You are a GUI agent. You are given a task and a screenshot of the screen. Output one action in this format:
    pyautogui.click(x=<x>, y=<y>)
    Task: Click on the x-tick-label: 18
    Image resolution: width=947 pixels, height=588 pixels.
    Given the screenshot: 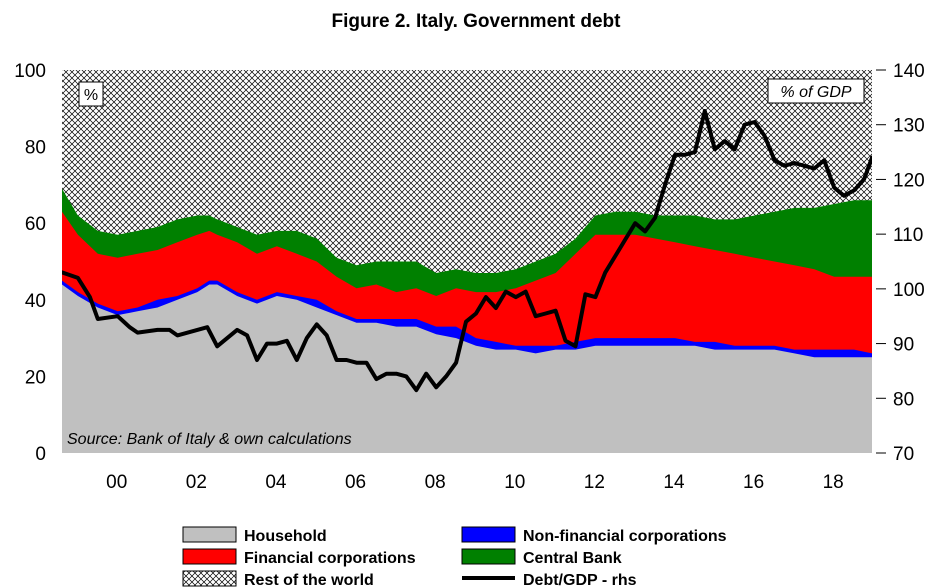 What is the action you would take?
    pyautogui.click(x=833, y=482)
    